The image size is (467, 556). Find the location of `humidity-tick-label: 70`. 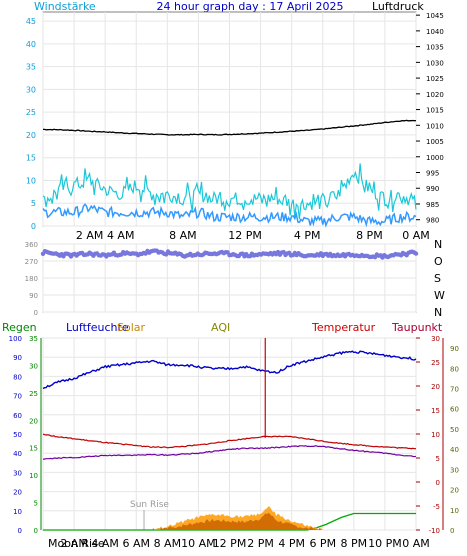

humidity-tick-label: 70 is located at coordinates (17, 397).